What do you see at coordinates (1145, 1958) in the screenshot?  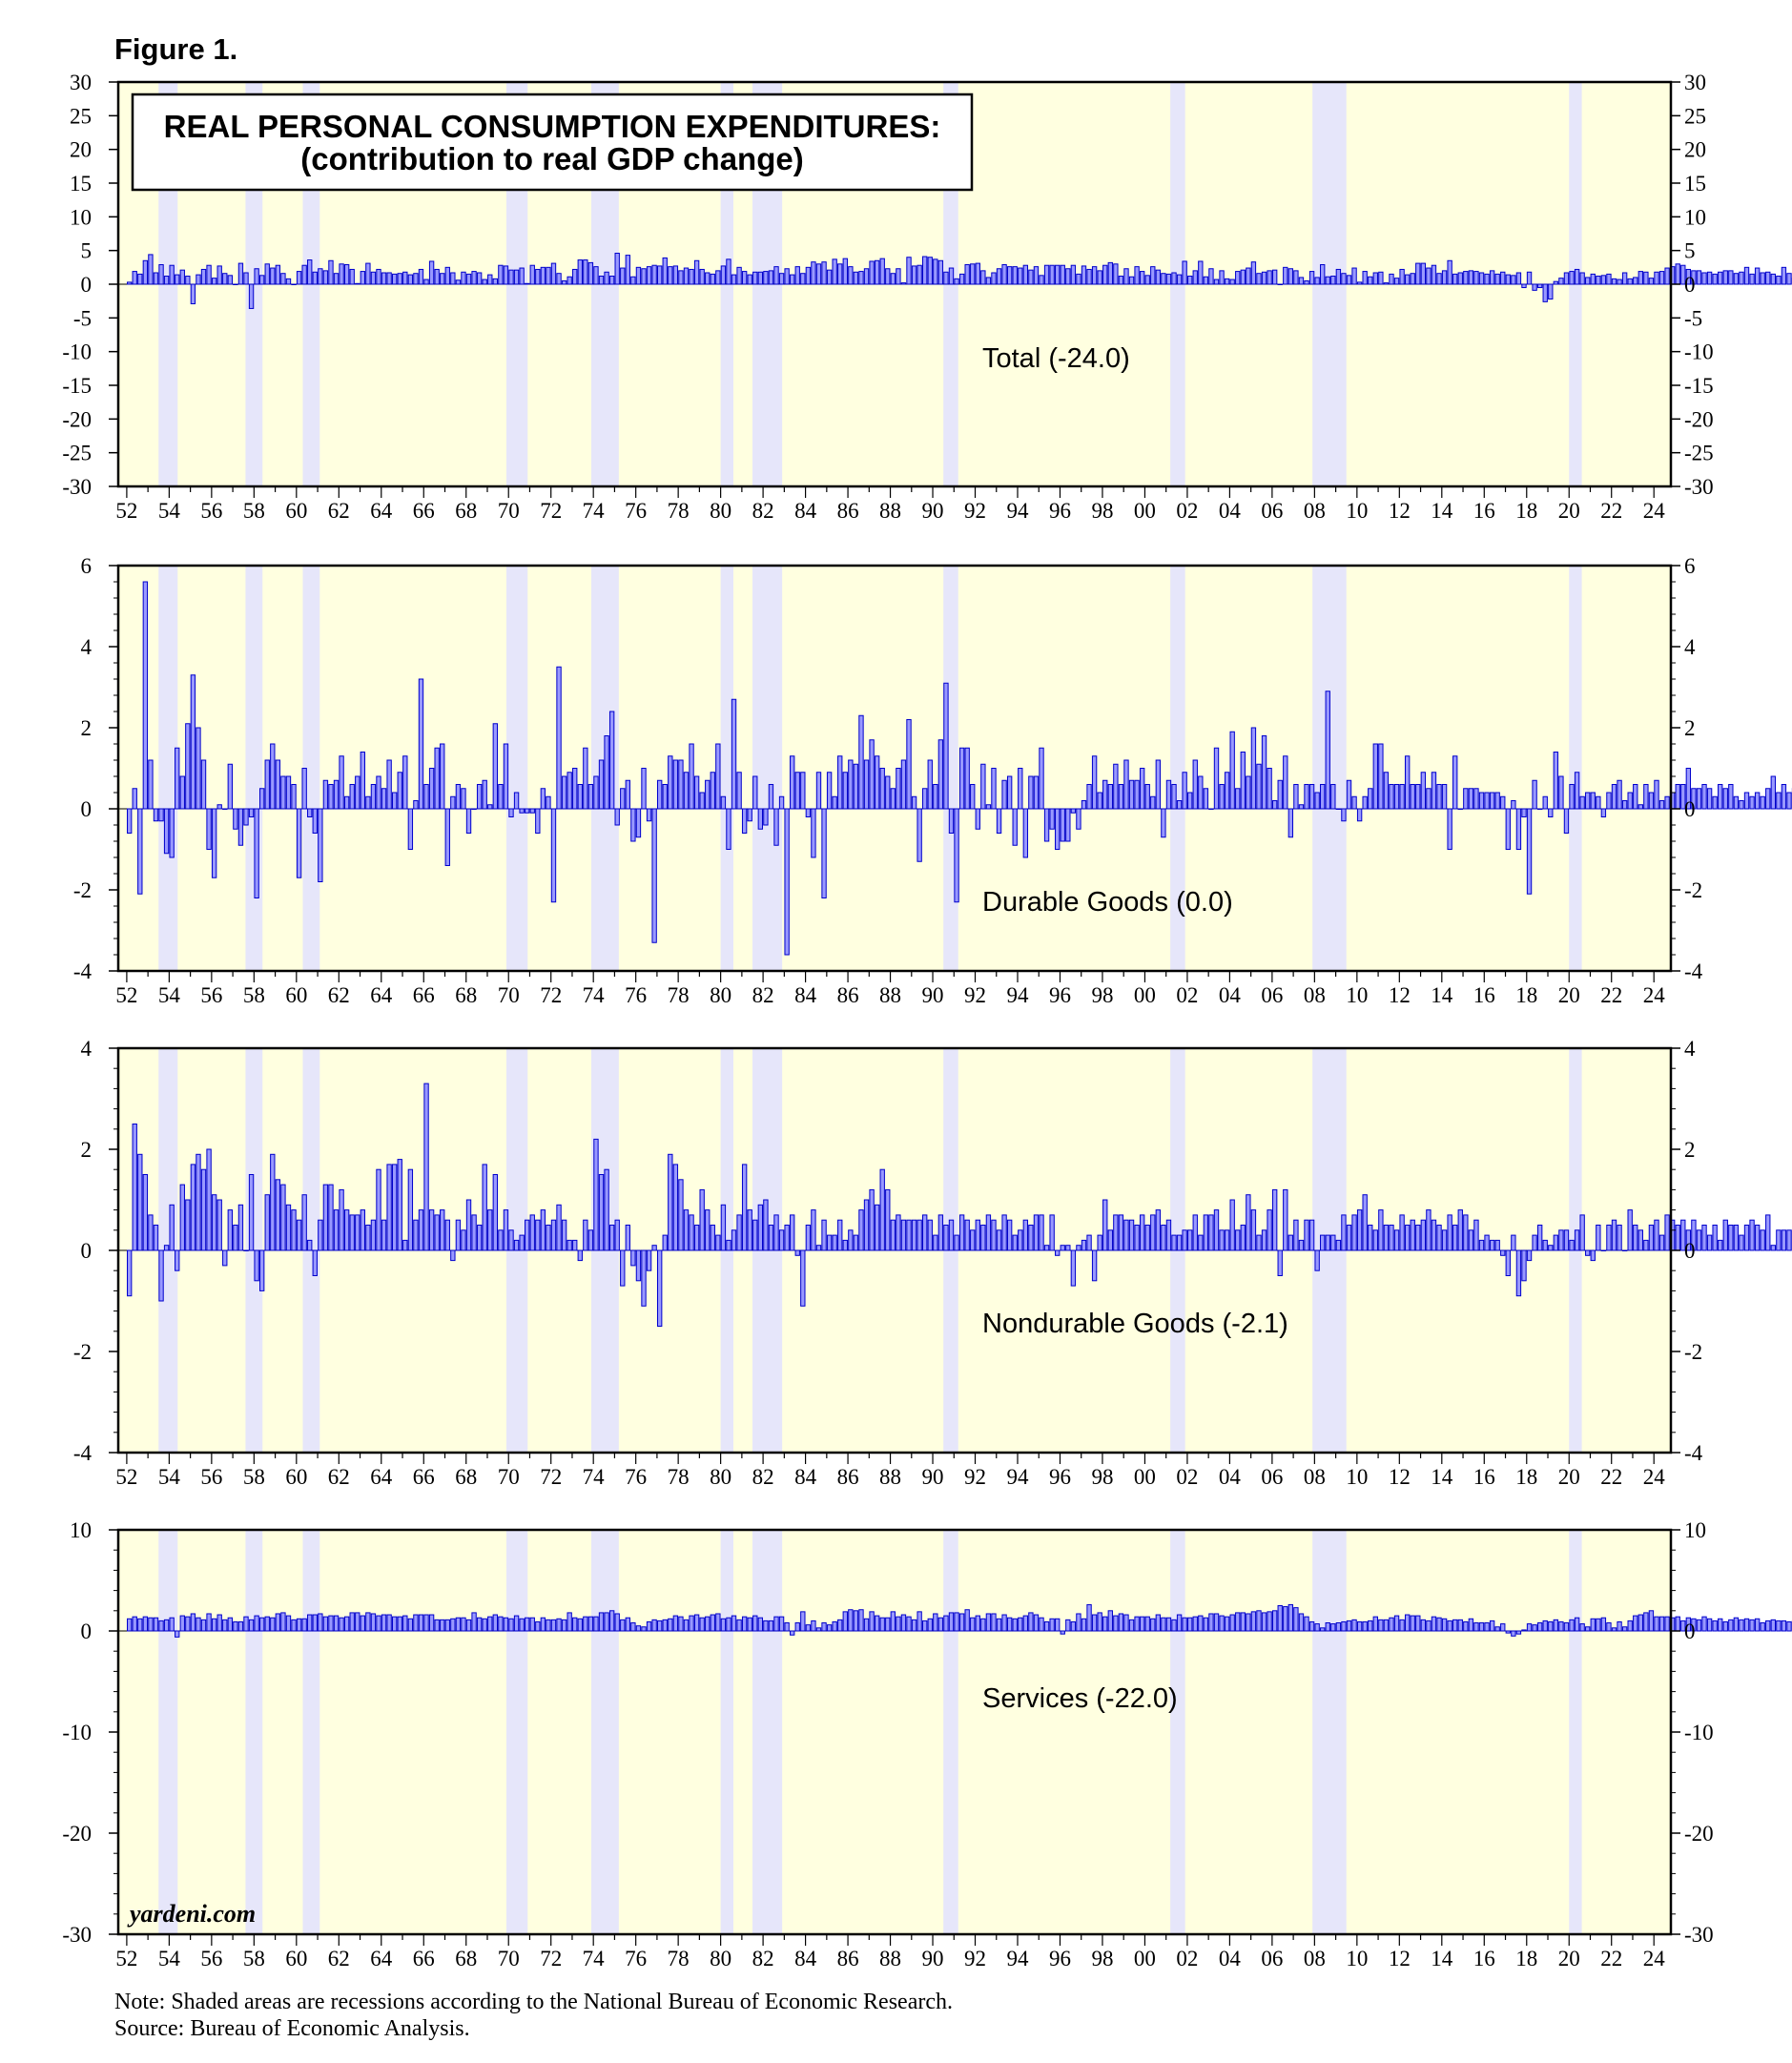 I see `x-tick-label: 00` at bounding box center [1145, 1958].